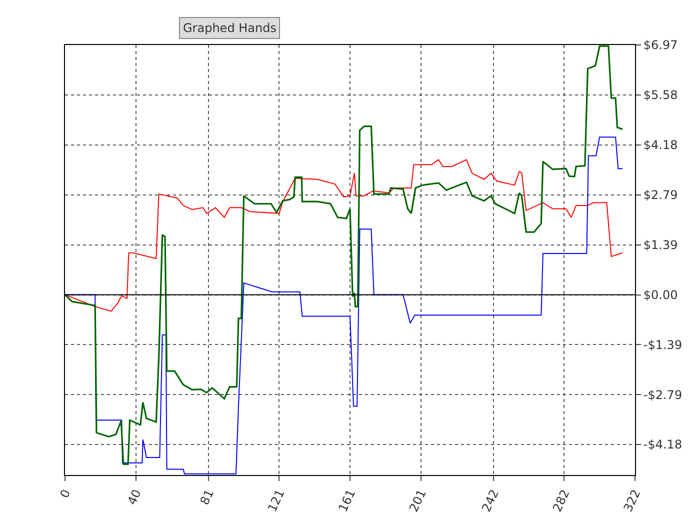  Describe the element at coordinates (632, 500) in the screenshot. I see `x-tick-label: 322` at that location.